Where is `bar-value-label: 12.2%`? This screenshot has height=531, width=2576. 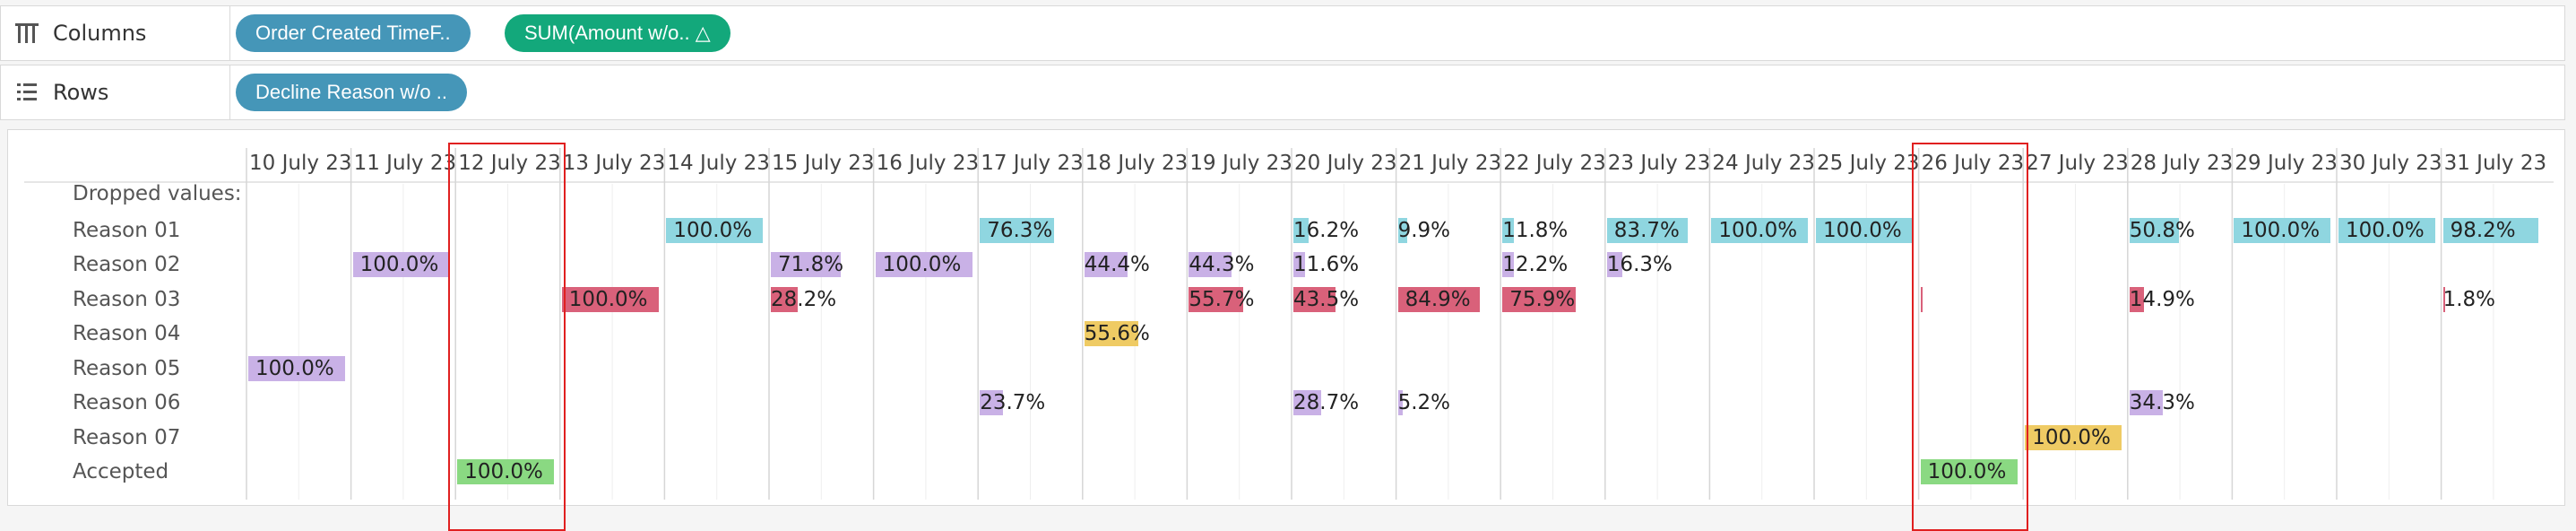 bar-value-label: 12.2% is located at coordinates (1535, 264).